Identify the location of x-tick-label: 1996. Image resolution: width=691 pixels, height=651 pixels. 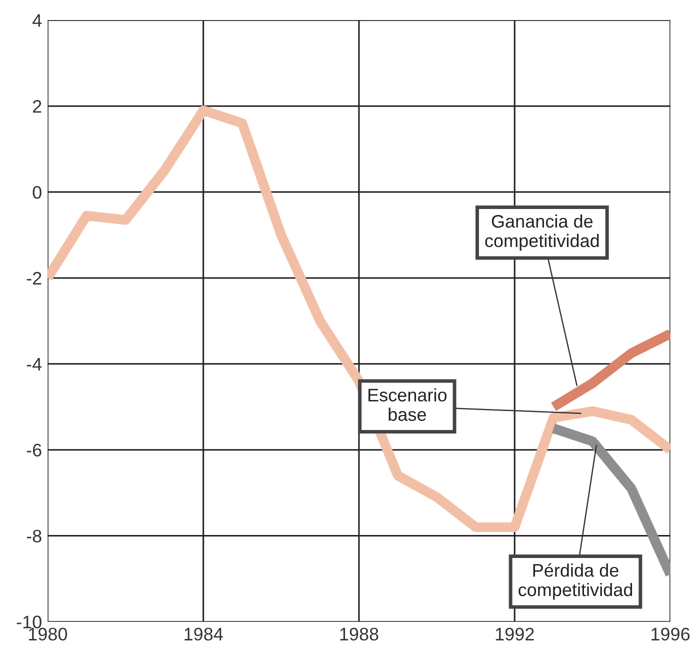
(671, 634).